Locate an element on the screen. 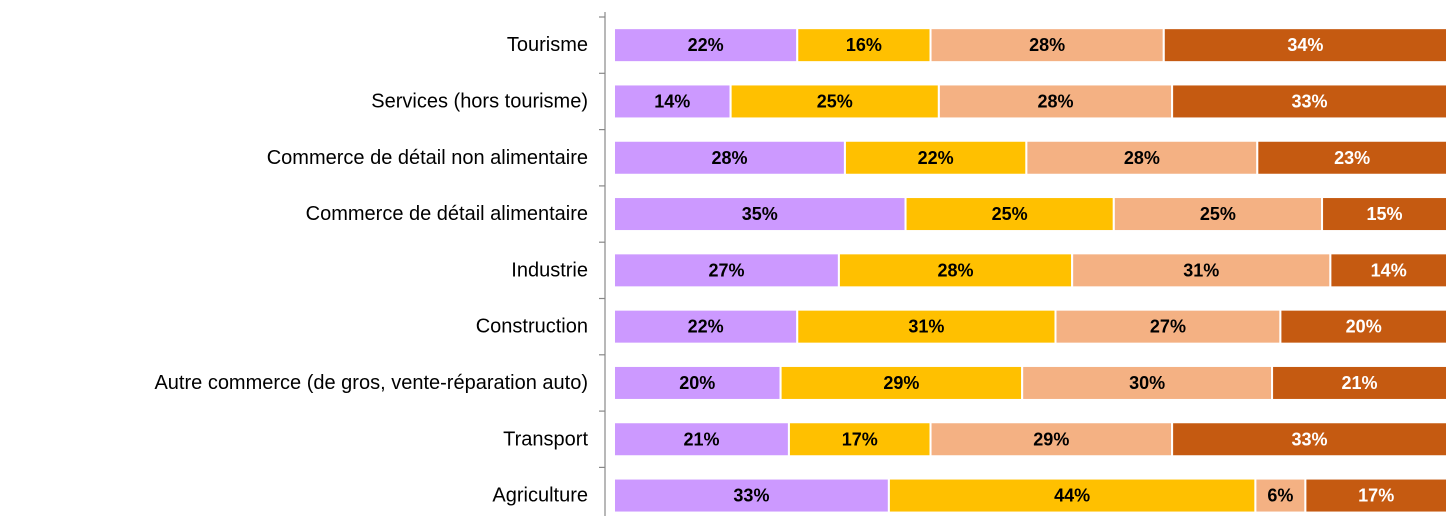  category-label: Commerce de détail alimentaire is located at coordinates (447, 214).